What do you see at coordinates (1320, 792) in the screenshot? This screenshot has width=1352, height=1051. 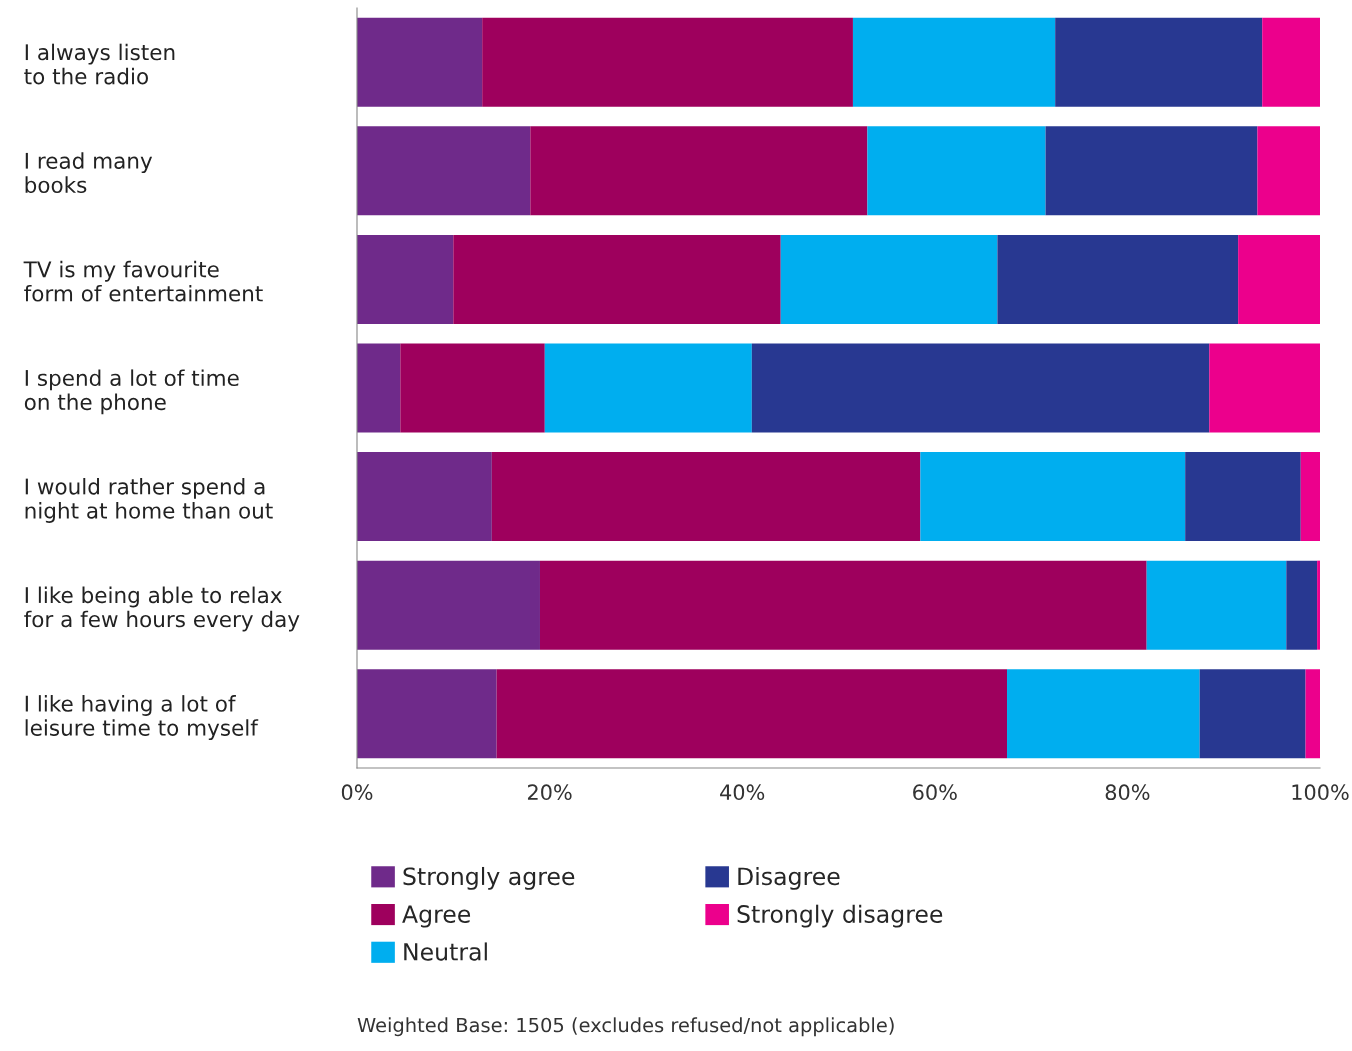 I see `x-tick-label: 100%` at bounding box center [1320, 792].